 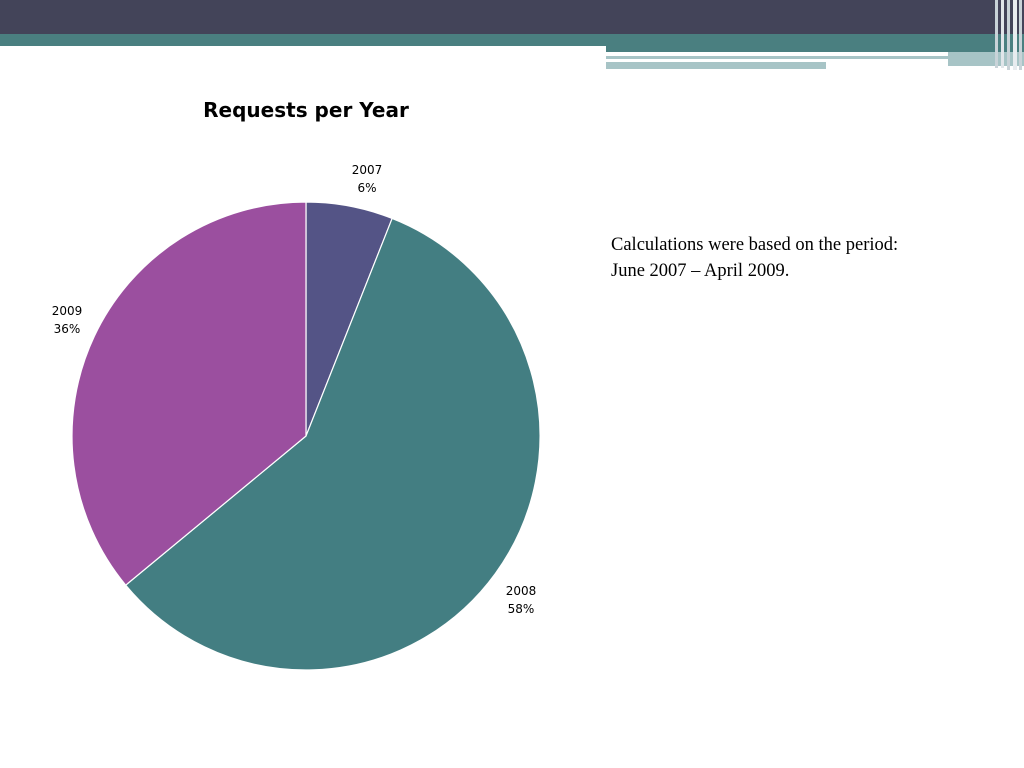 I want to click on data-label-percent: 6%, so click(x=367, y=188).